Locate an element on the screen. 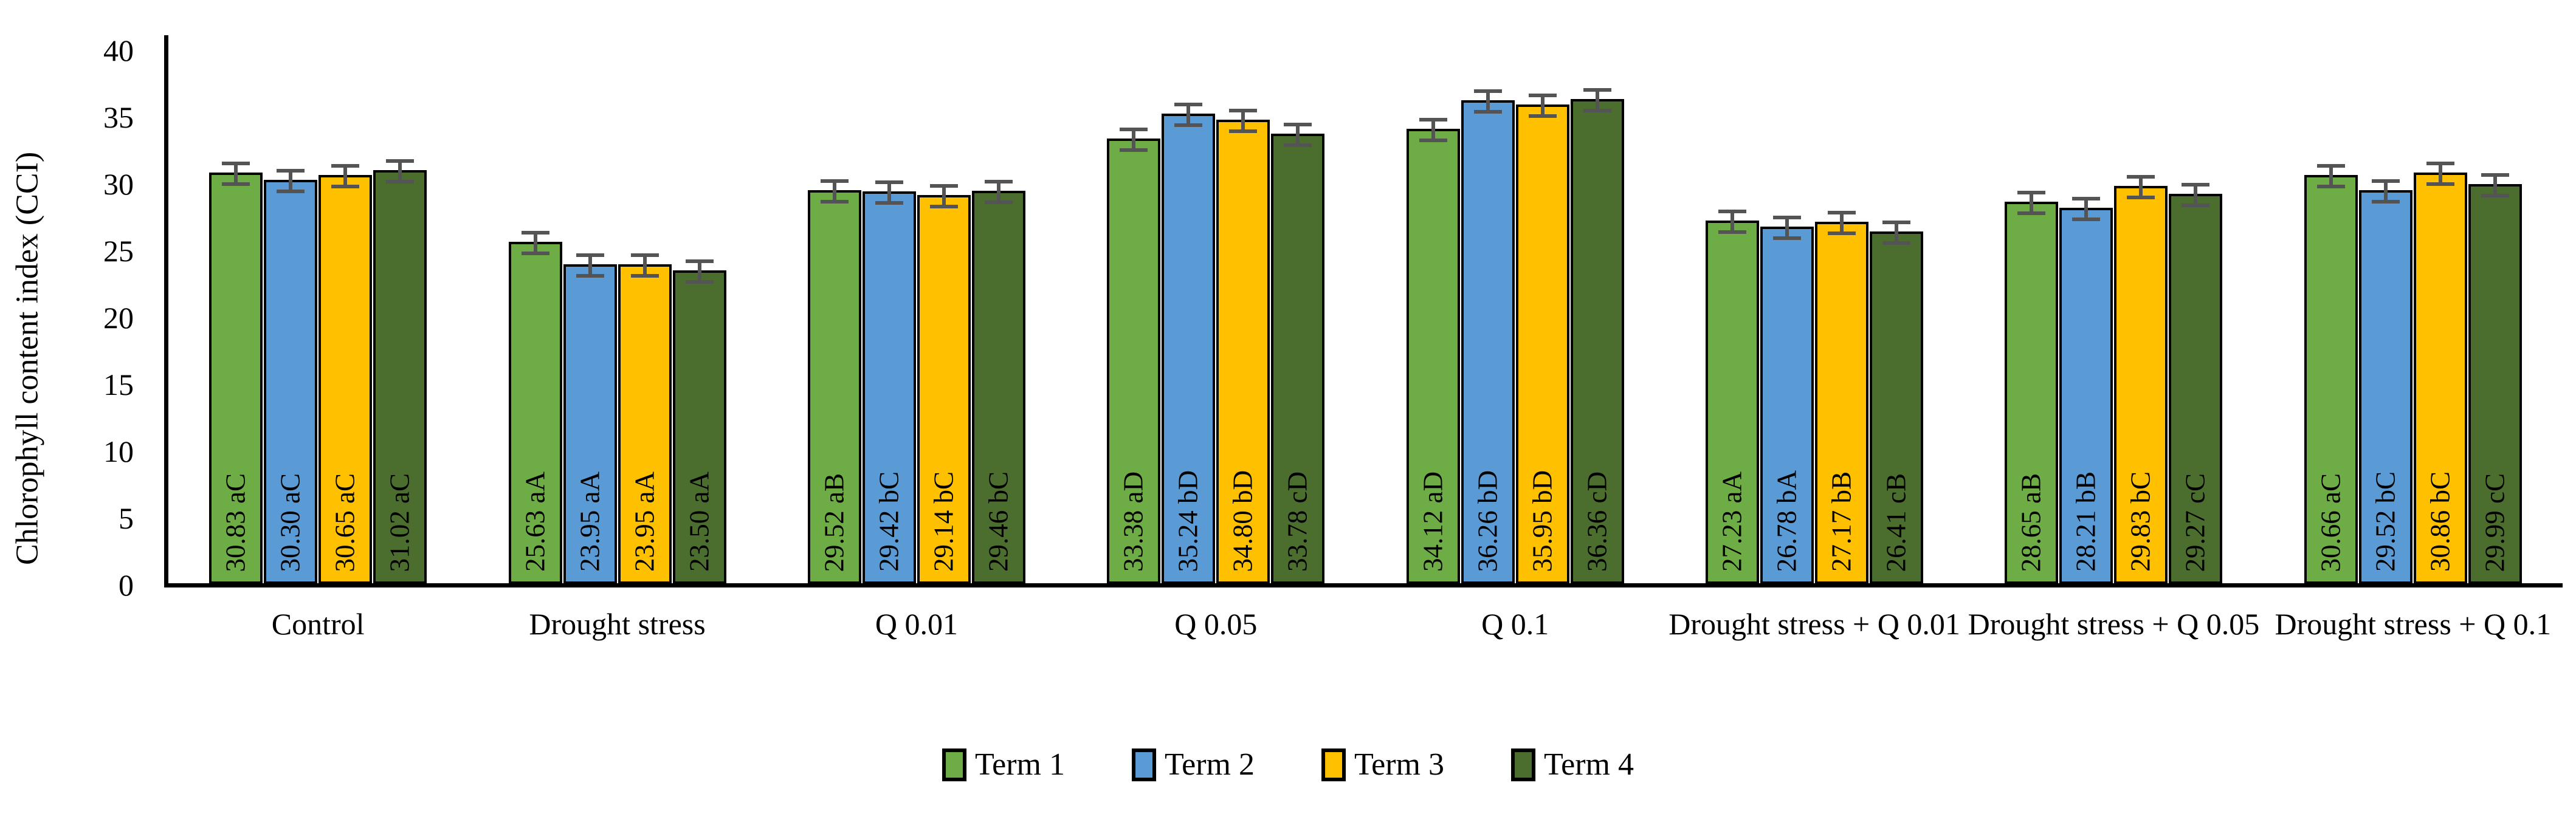  legend-item: Term 3 is located at coordinates (1382, 764).